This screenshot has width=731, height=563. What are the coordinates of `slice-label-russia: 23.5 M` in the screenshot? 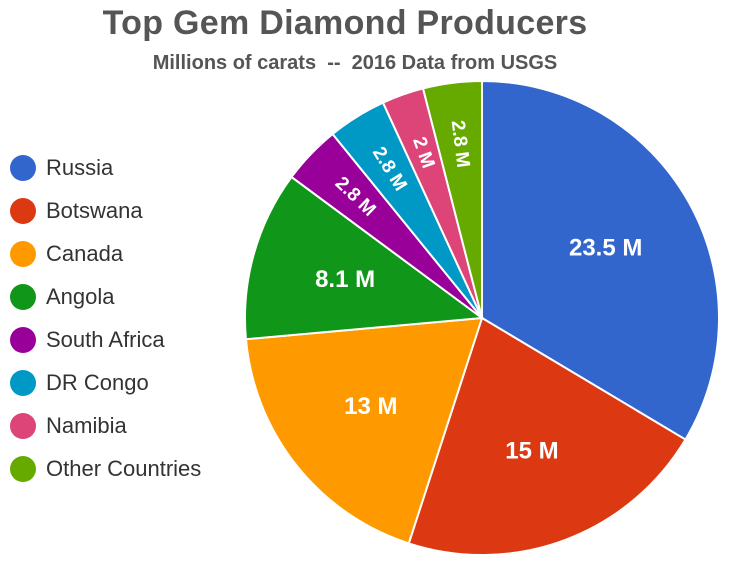 It's located at (605, 247).